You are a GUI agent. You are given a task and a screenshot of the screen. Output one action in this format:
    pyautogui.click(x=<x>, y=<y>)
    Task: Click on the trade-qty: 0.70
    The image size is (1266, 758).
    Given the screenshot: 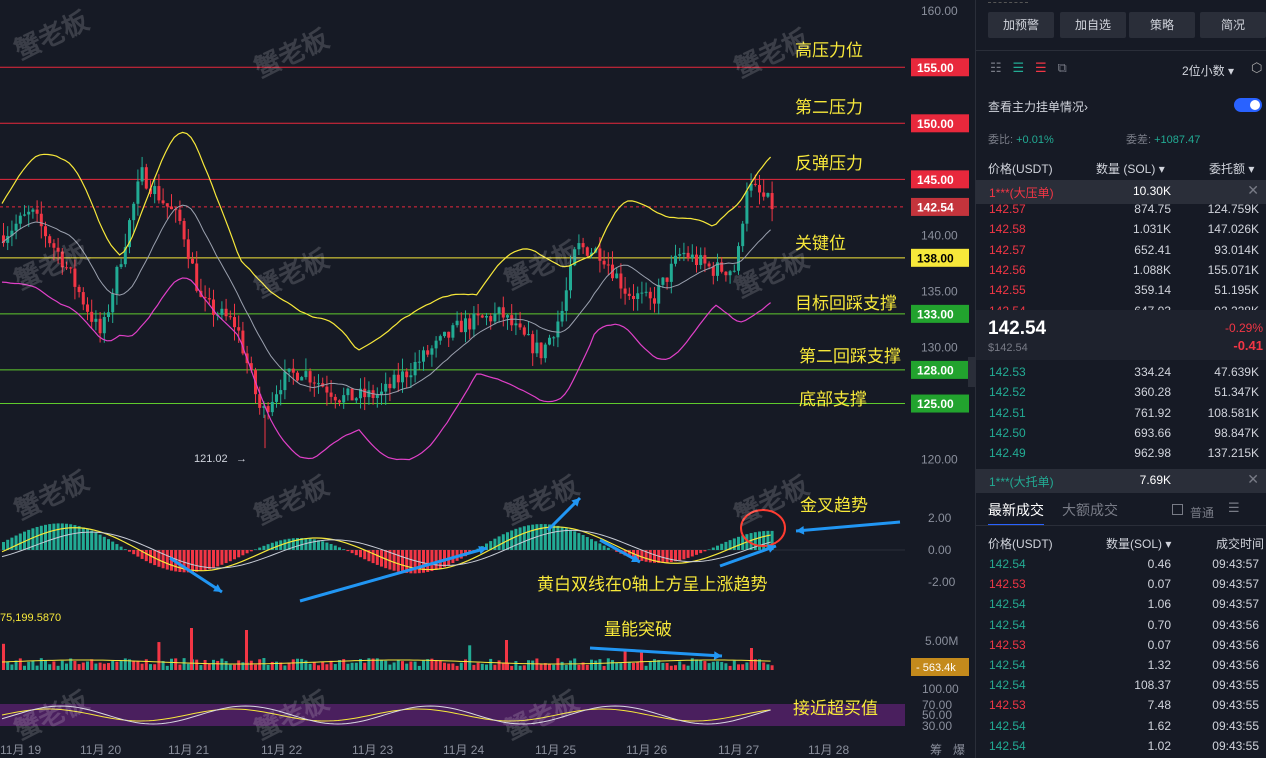 What is the action you would take?
    pyautogui.click(x=1159, y=624)
    